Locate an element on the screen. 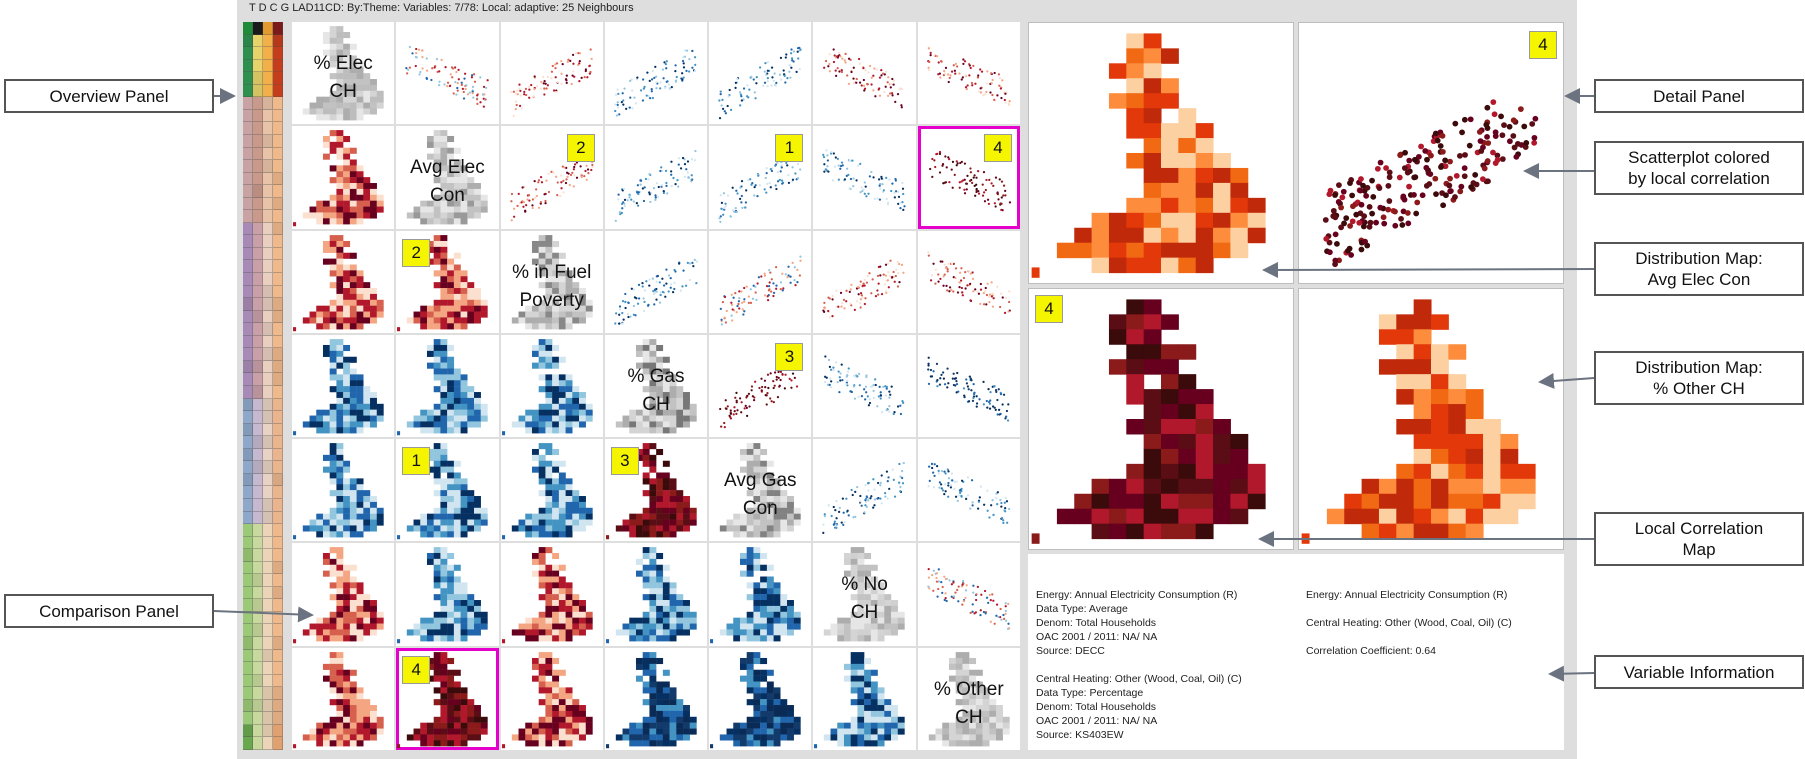  scatterplot-cell: 1 is located at coordinates (760, 177).